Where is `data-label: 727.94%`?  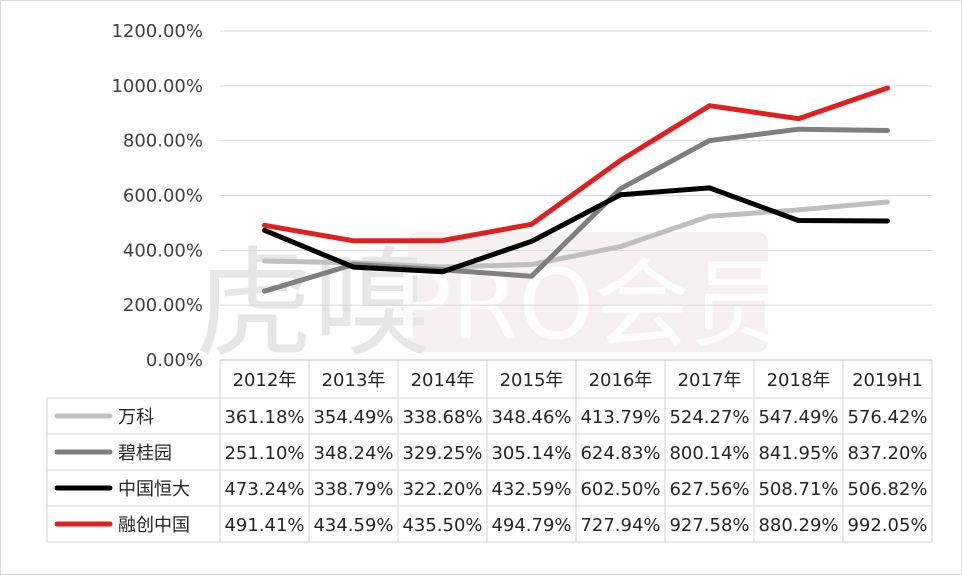 data-label: 727.94% is located at coordinates (620, 525).